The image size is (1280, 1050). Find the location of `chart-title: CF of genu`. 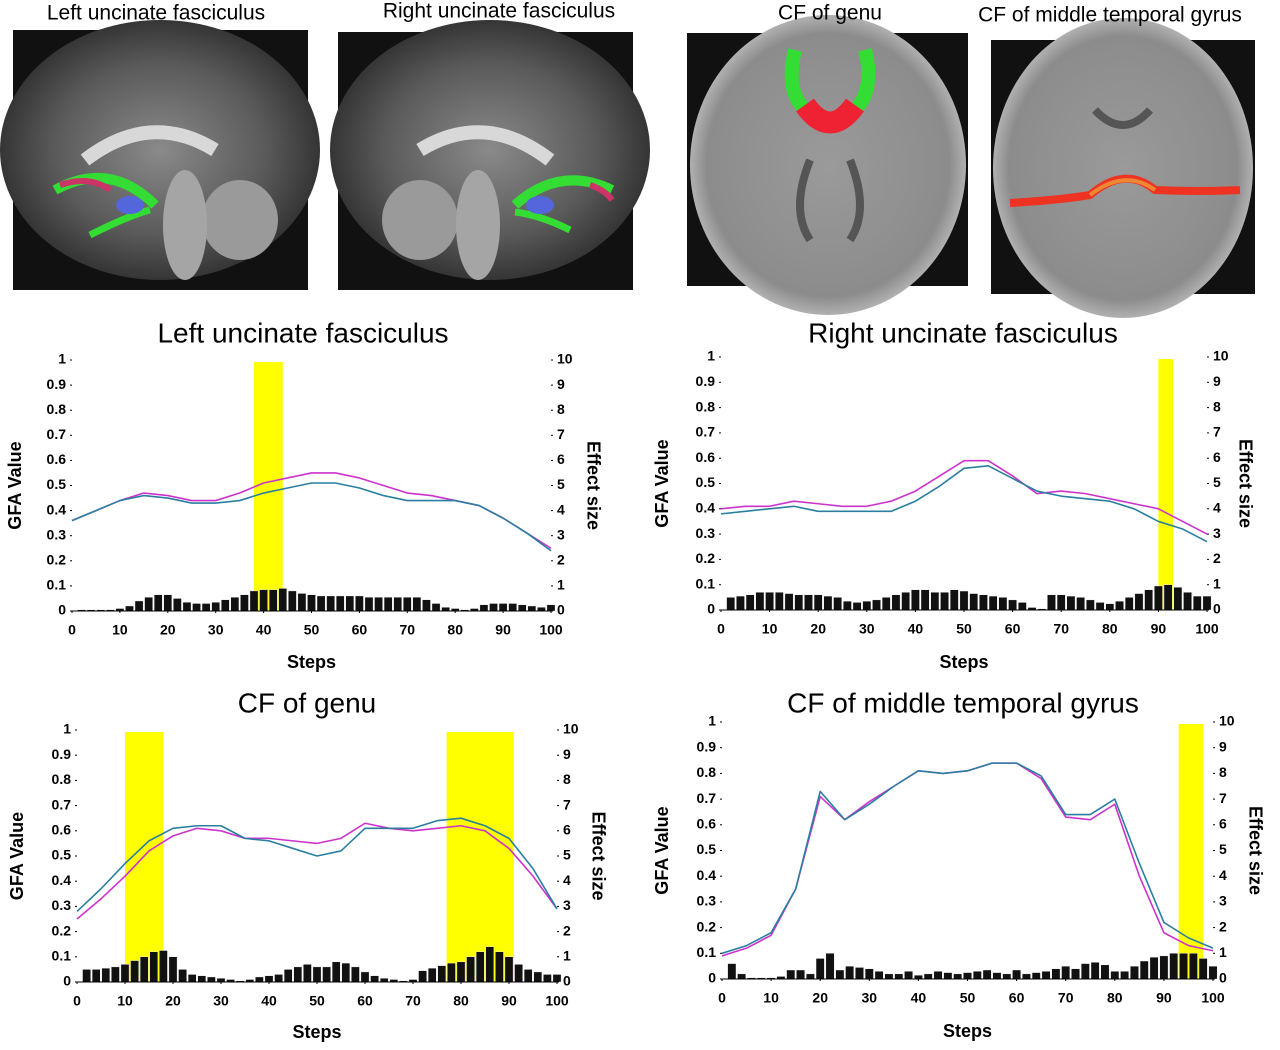

chart-title: CF of genu is located at coordinates (307, 702).